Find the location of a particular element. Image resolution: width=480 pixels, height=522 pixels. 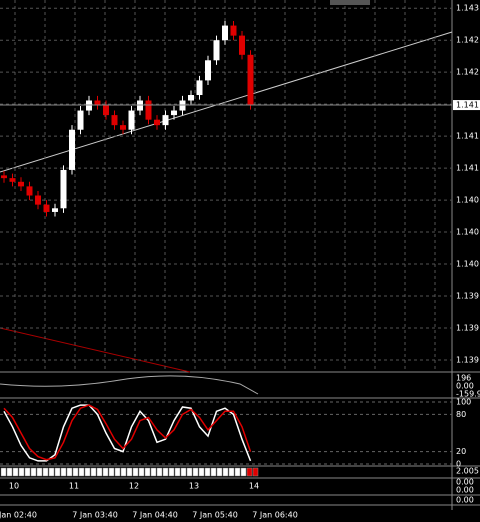

x-tick-label: 7 Jan 04:40 is located at coordinates (155, 515).